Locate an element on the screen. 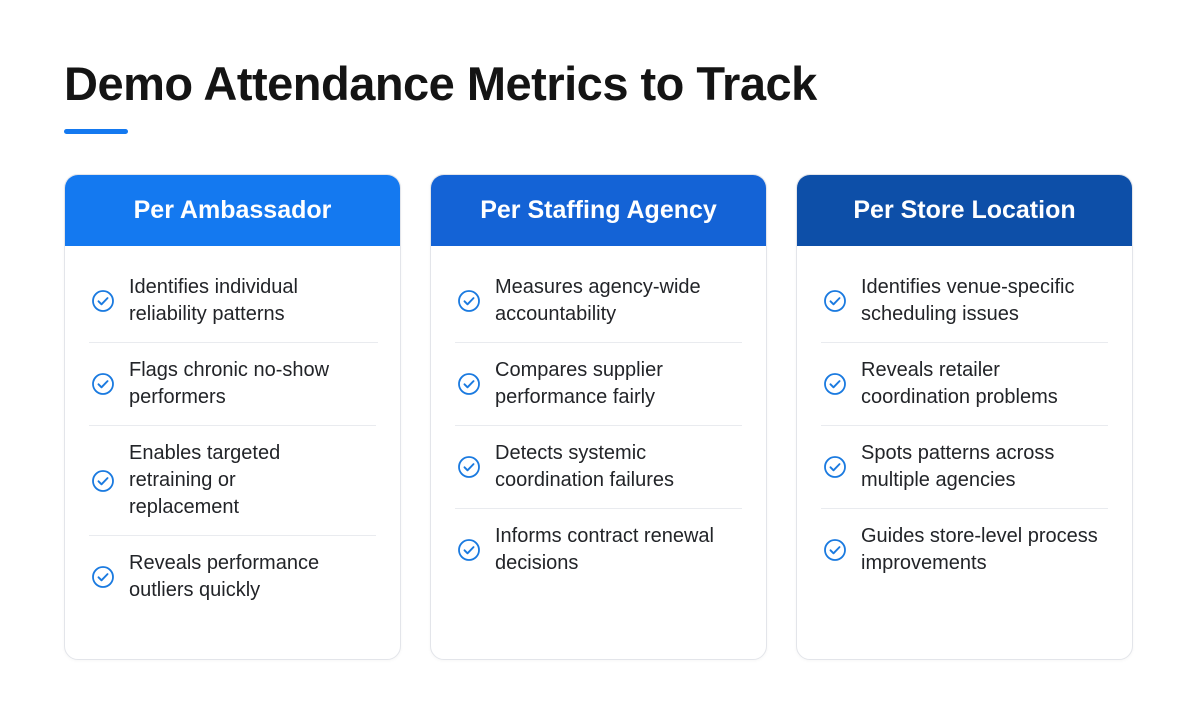 This screenshot has height=701, width=1200. list-item-text: Reveals performance outliers quickly is located at coordinates (224, 576).